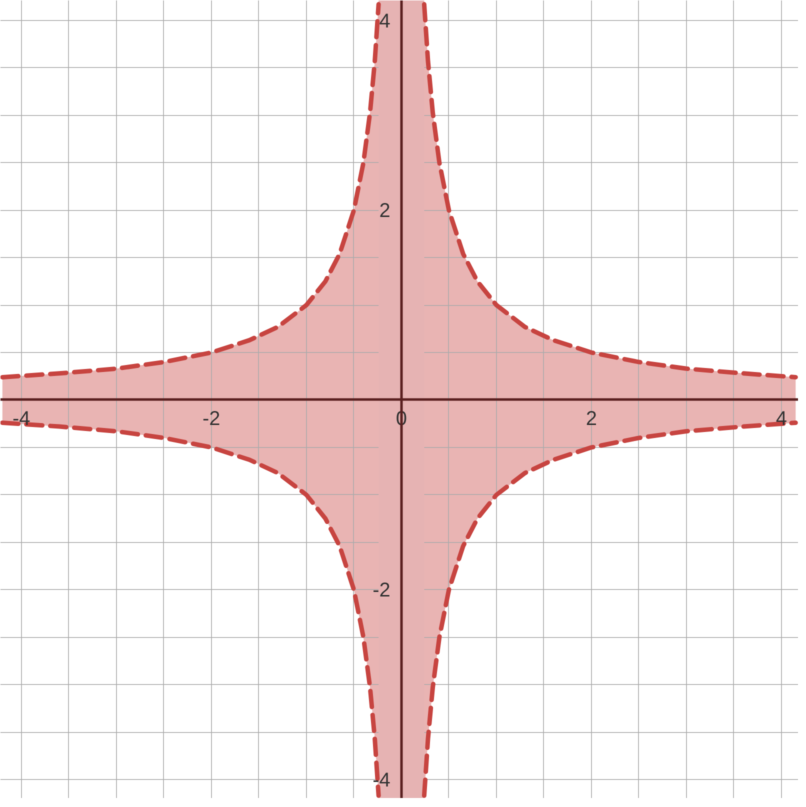 The width and height of the screenshot is (806, 807). I want to click on y-tick-label: 4, so click(384, 21).